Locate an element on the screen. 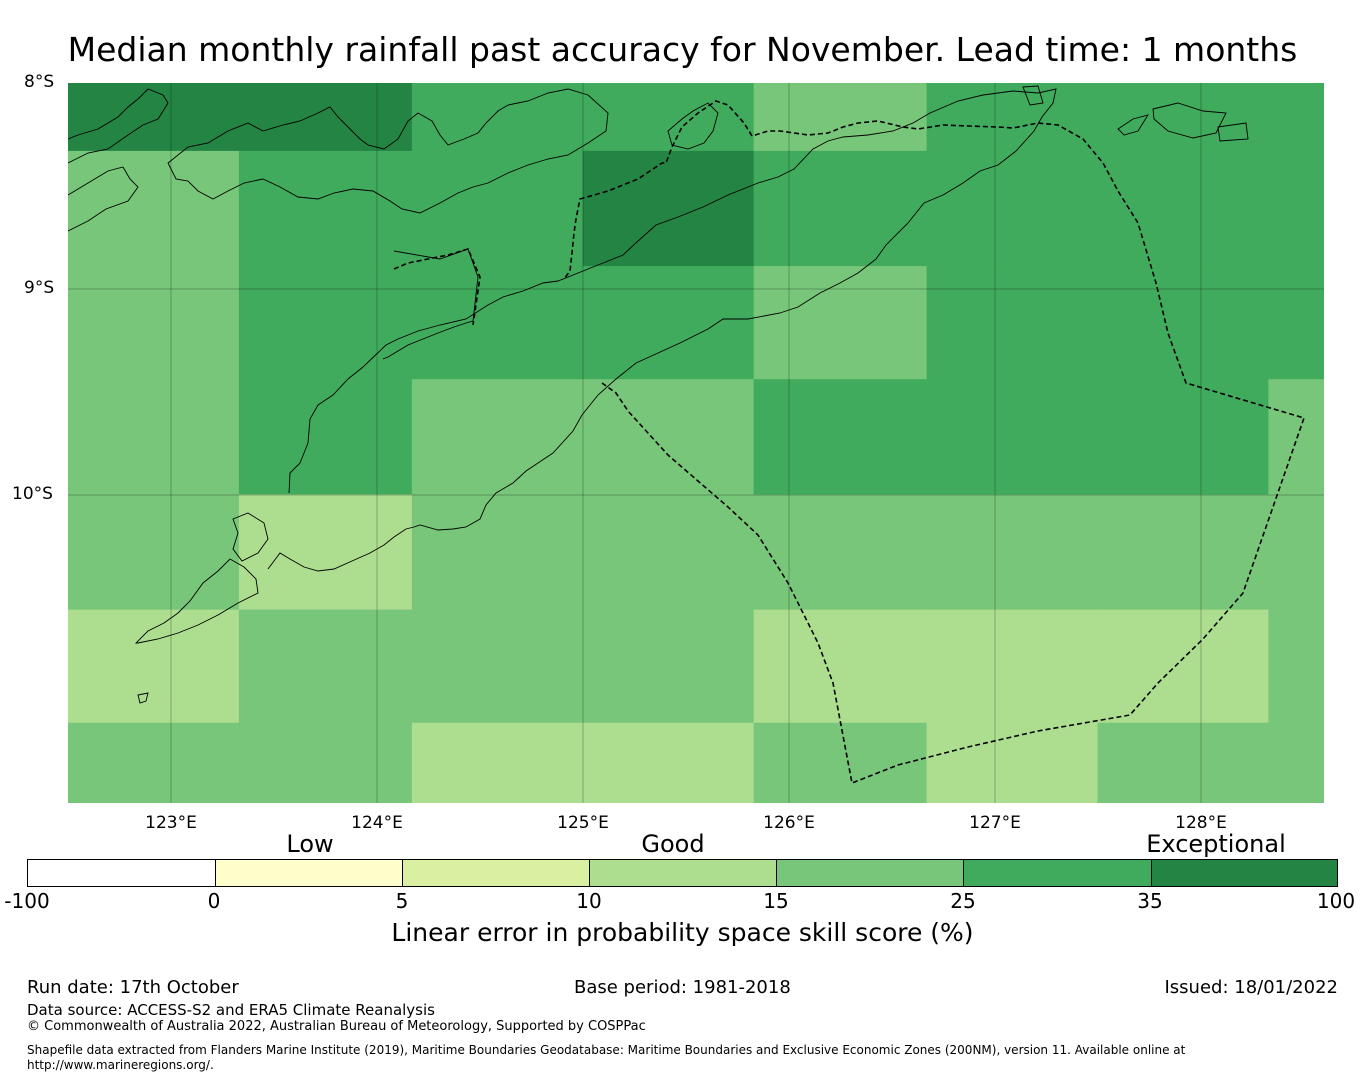 Image resolution: width=1365 pixels, height=1080 pixels. oecusse-eez is located at coordinates (437, 287).